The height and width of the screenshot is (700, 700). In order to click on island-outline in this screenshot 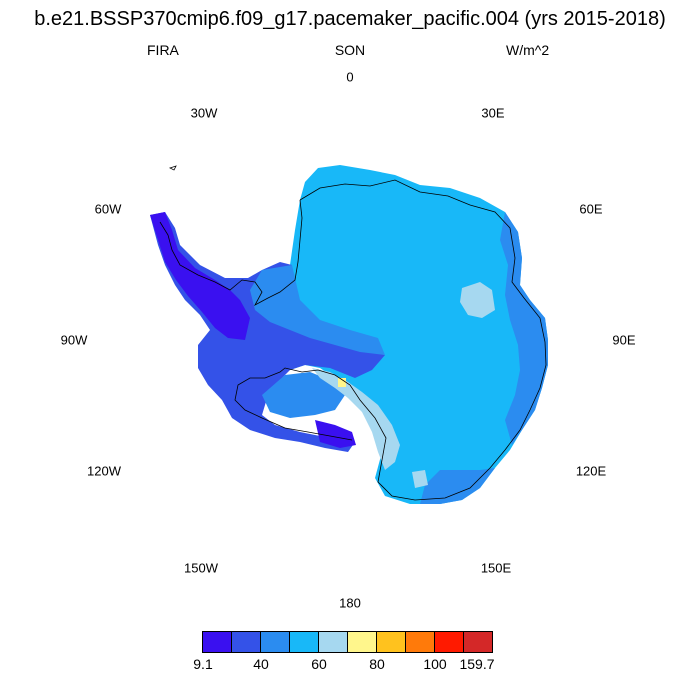, I will do `click(172, 168)`.